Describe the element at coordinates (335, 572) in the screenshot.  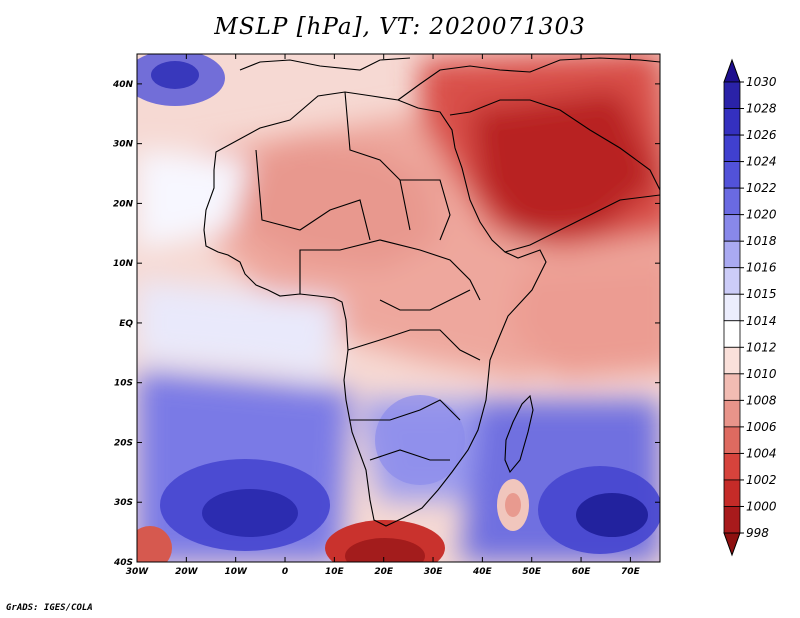
I see `x-tick-label: 10E` at that location.